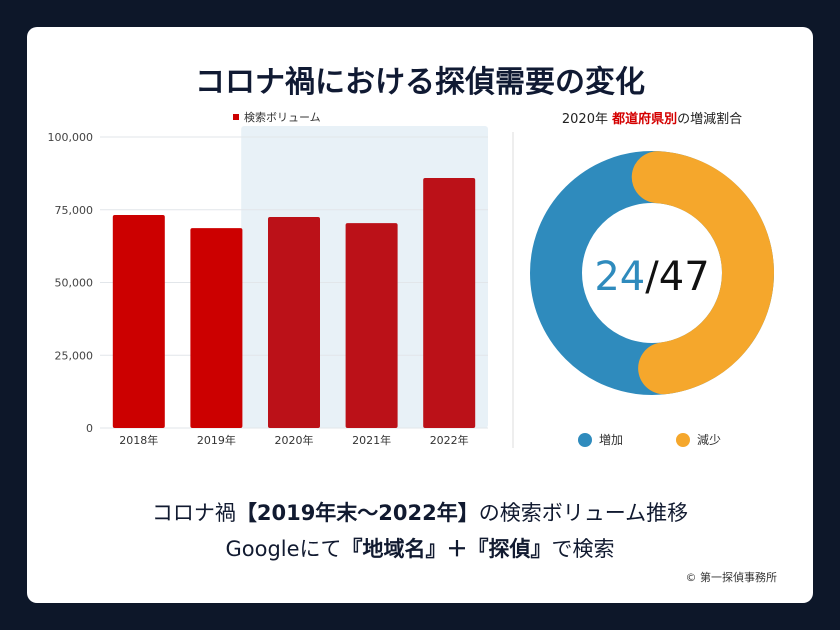 Image resolution: width=840 pixels, height=630 pixels. I want to click on y-tick-label: 25,000, so click(74, 355).